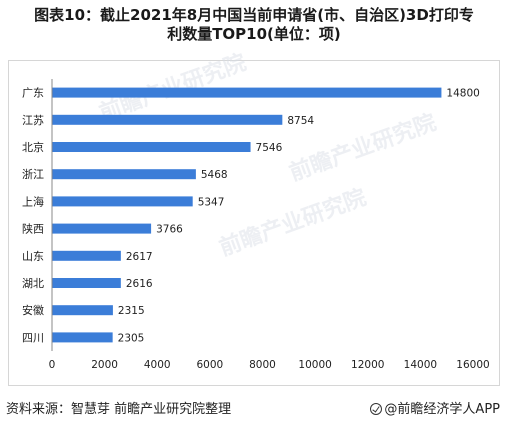  Describe the element at coordinates (254, 15) in the screenshot. I see `chart-title-line-1: 图表10：截止2021年8月中国当前申请省(市、自治区)3D打印专` at that location.